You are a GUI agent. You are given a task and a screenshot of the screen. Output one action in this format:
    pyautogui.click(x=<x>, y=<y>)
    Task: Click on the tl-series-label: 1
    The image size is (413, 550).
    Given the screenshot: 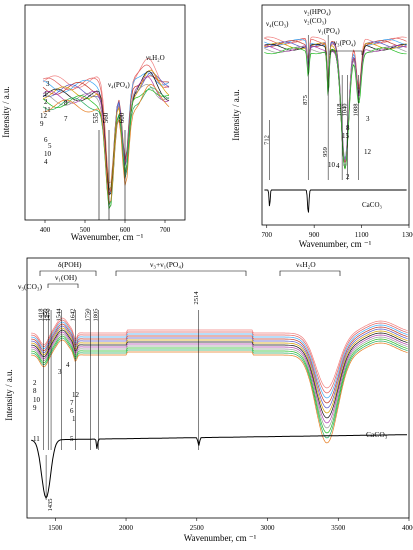 What is the action you would take?
    pyautogui.click(x=46, y=94)
    